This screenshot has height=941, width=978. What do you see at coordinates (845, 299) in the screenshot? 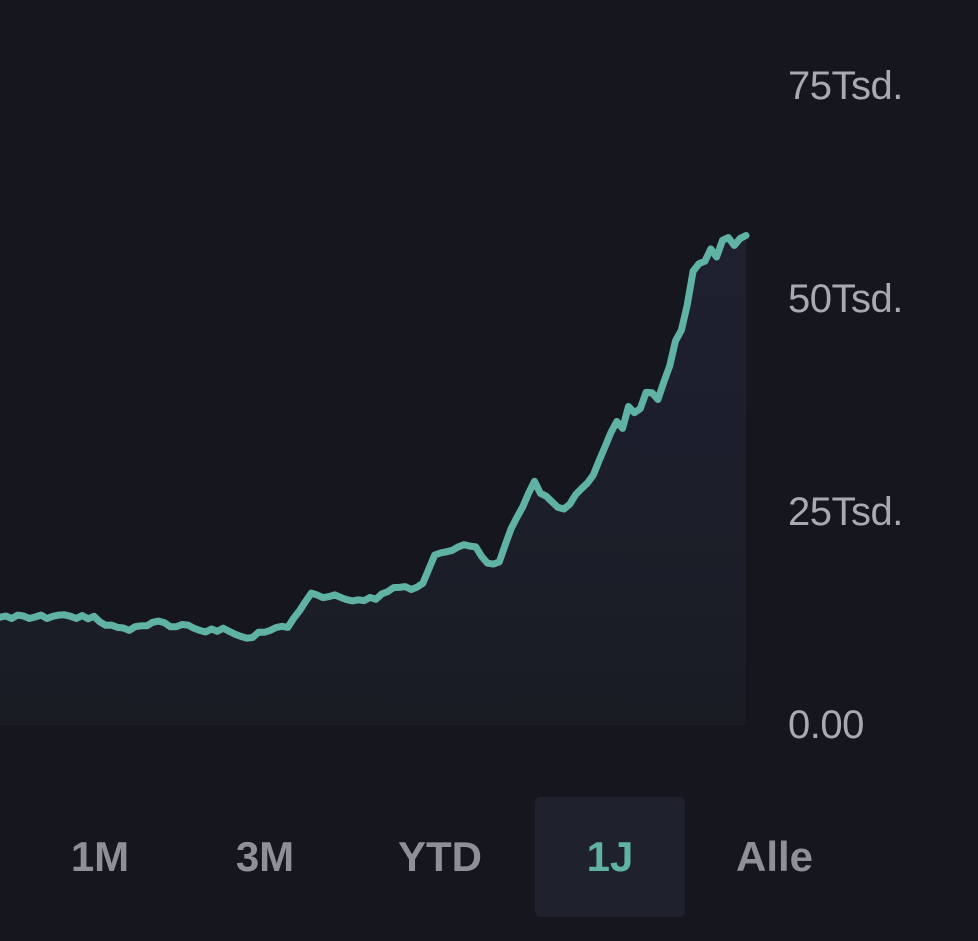
I see `y-tick-label: 50Tsd.` at bounding box center [845, 299].